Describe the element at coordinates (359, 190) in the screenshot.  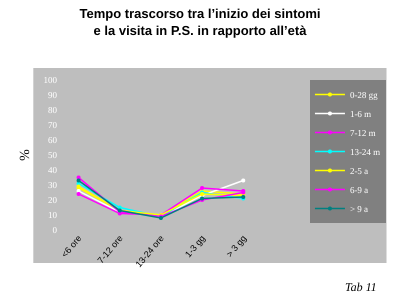
I see `legend-label: 6-9 a` at that location.